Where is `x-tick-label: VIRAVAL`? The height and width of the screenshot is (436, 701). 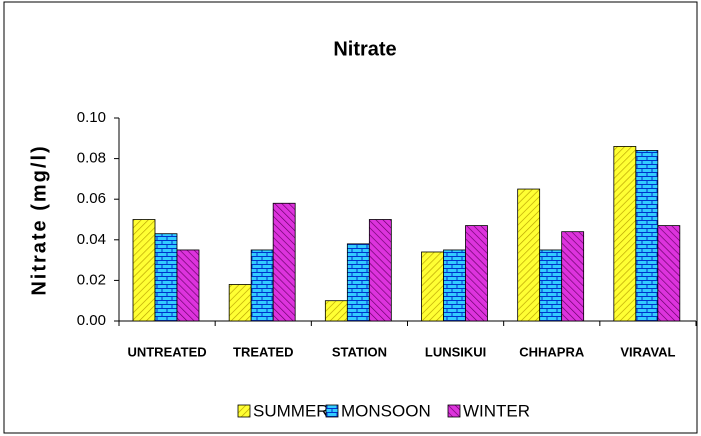 x-tick-label: VIRAVAL is located at coordinates (647, 351).